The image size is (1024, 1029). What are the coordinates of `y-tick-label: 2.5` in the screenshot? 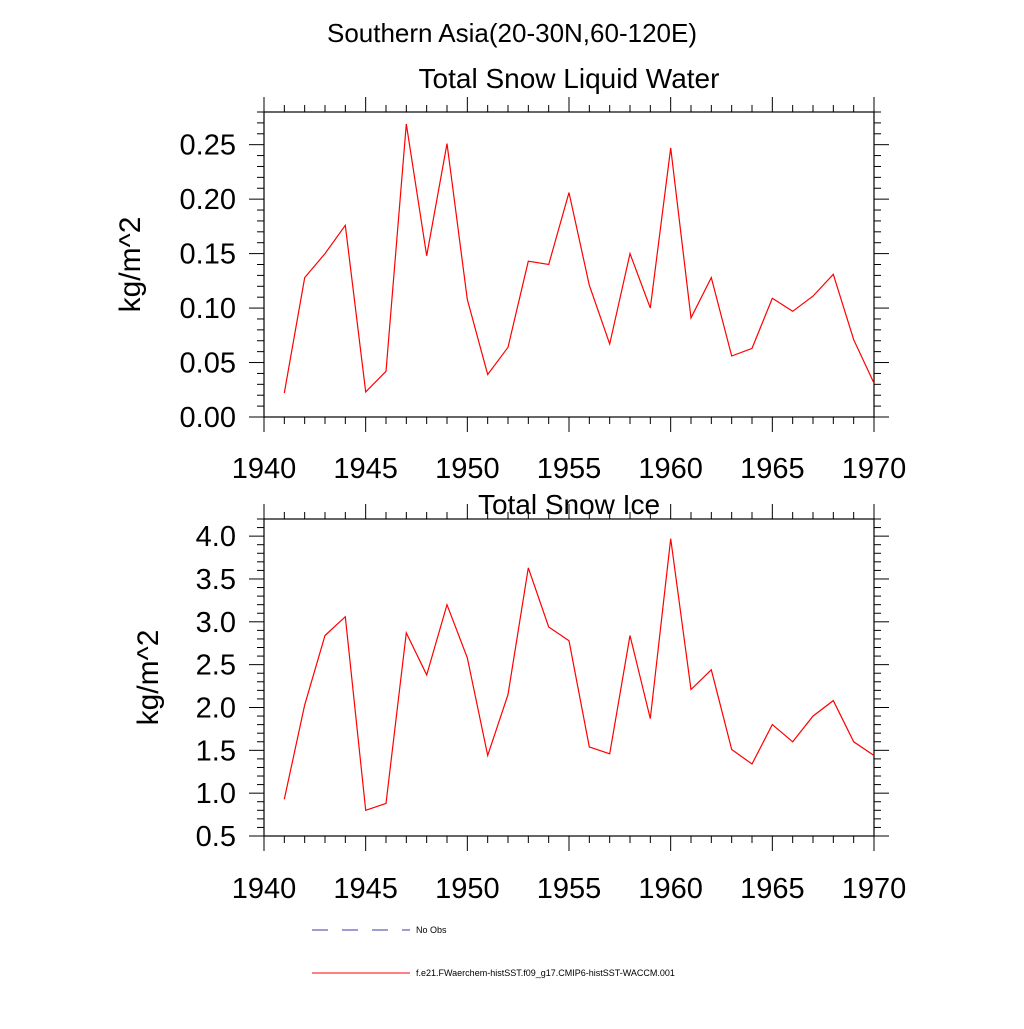 It's located at (216, 666).